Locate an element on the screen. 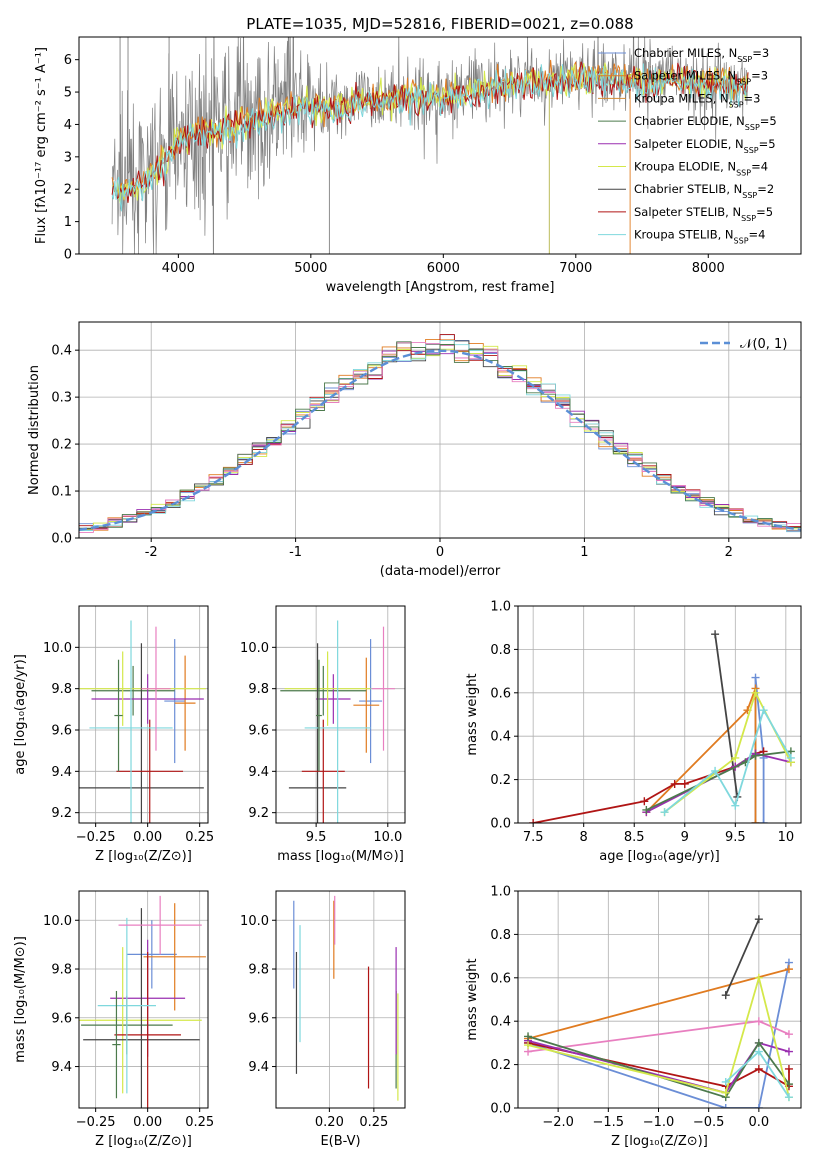  x-tick-label: 4000 is located at coordinates (178, 268).